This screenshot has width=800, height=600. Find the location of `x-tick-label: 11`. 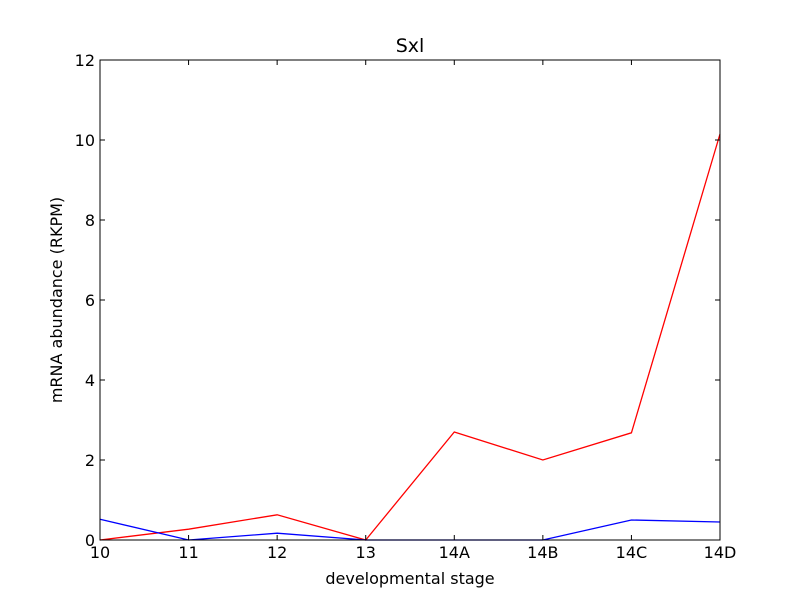

x-tick-label: 11 is located at coordinates (188, 552).